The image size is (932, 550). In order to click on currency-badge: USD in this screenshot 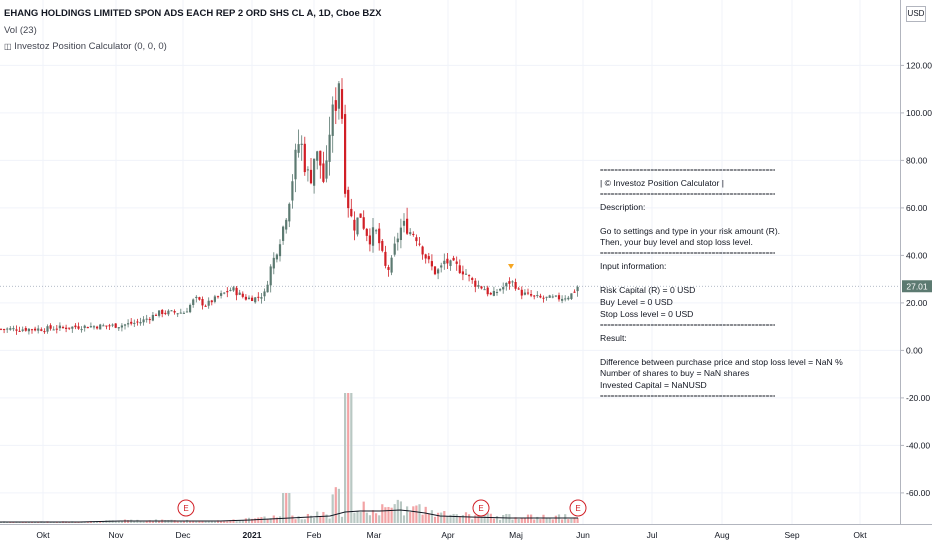, I will do `click(916, 14)`.